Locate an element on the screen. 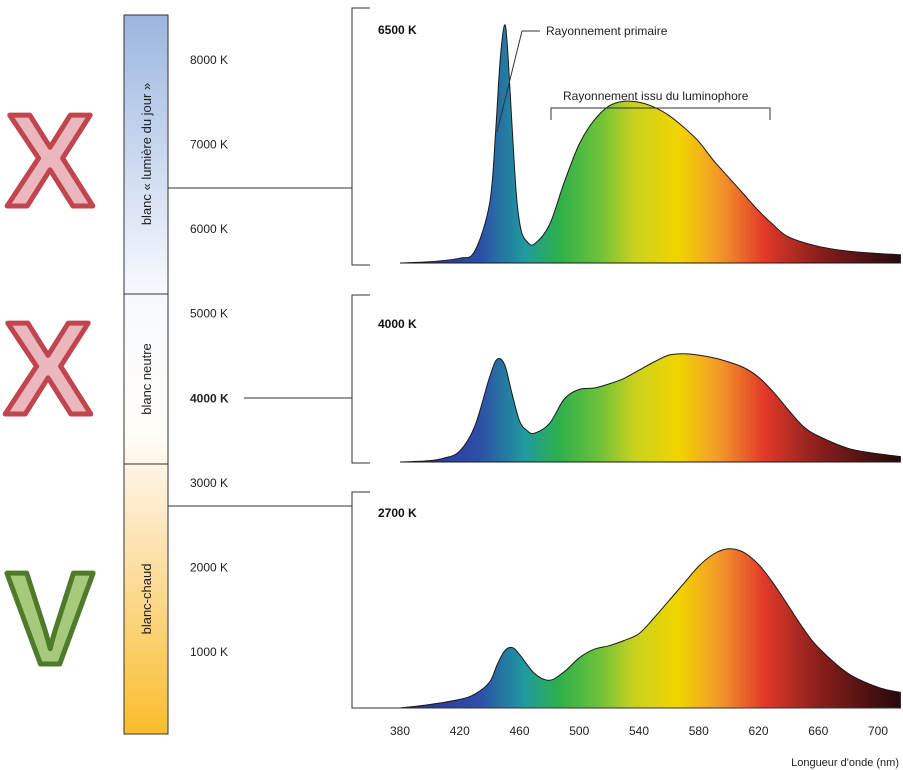  kelvin-tick-label: 6000 K is located at coordinates (209, 229).